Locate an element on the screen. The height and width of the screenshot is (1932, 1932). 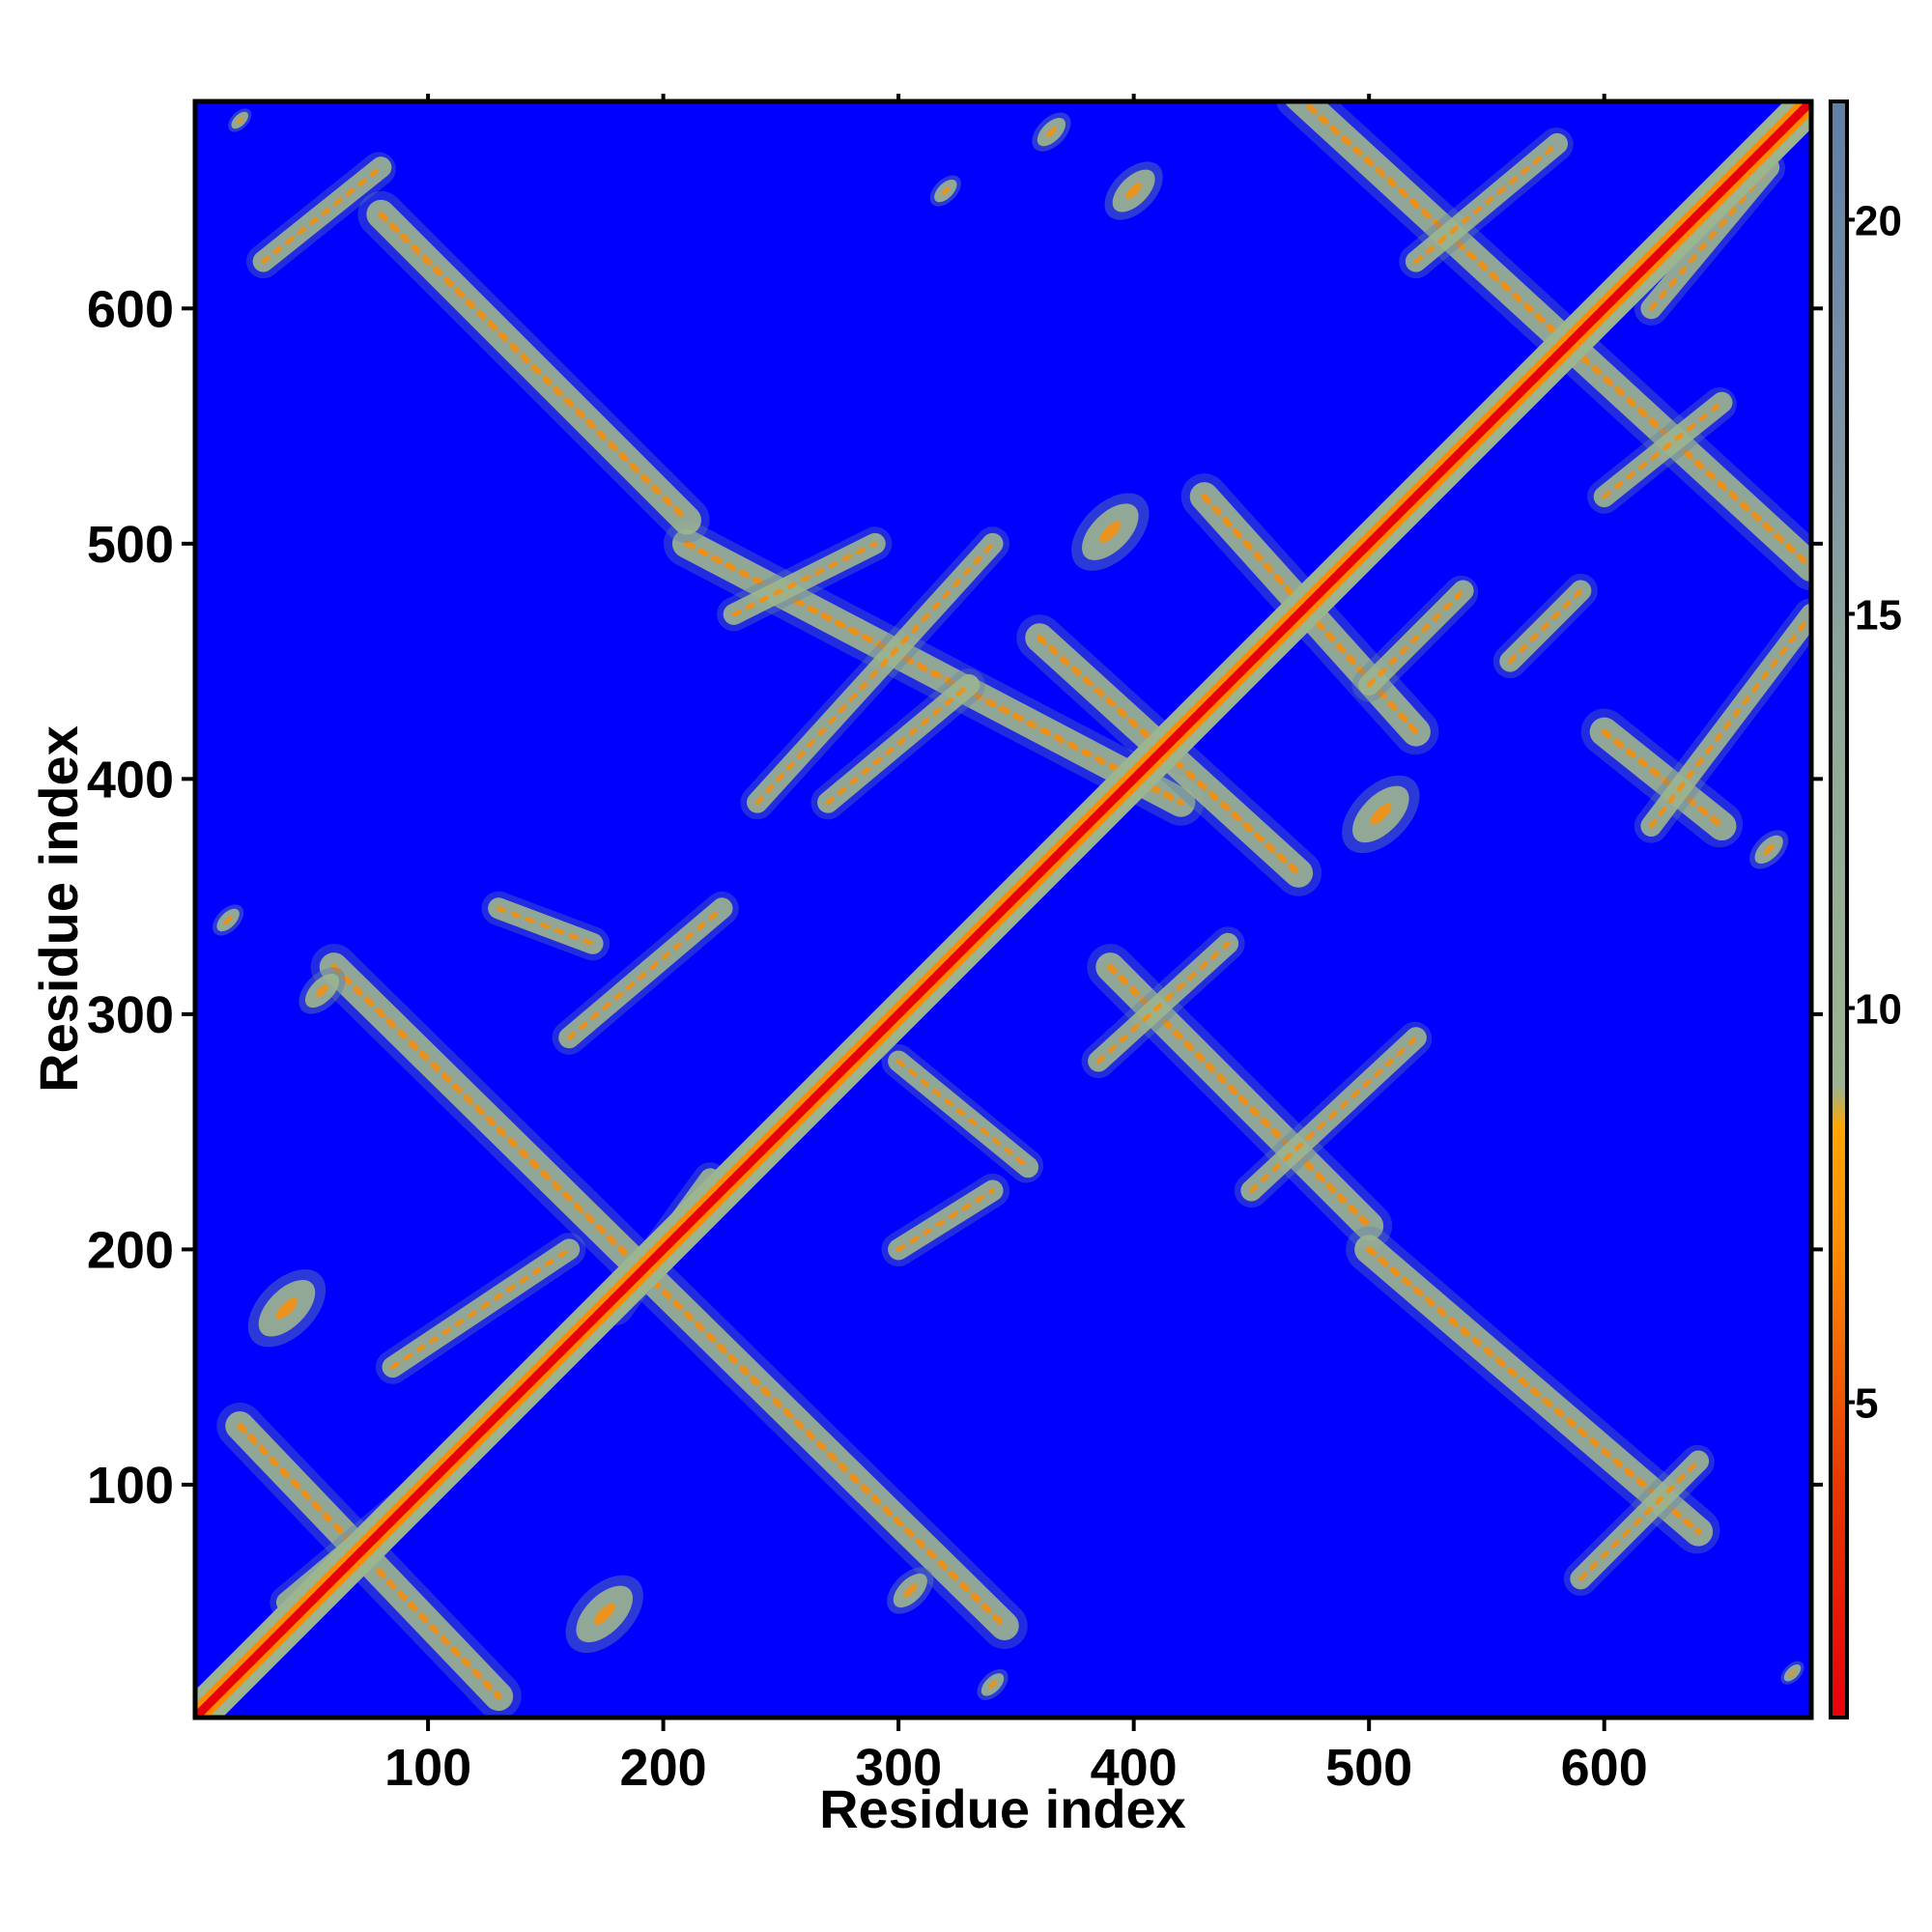
crossing-band-19-core is located at coordinates (898, 744).